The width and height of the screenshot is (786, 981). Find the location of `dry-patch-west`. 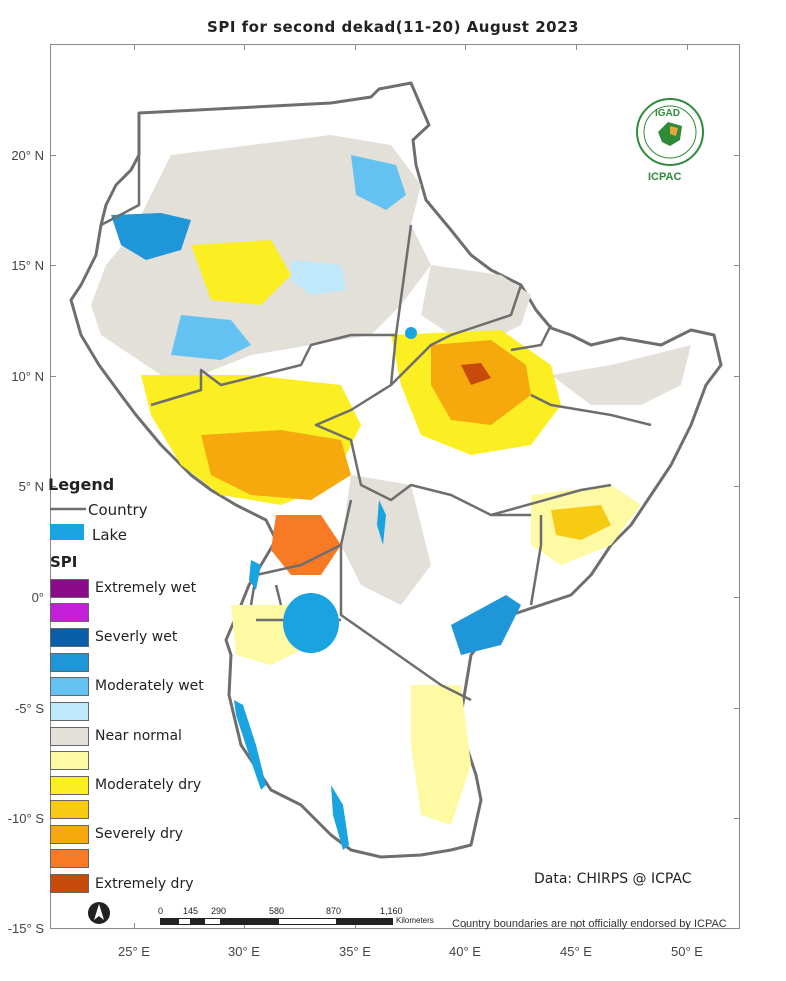

dry-patch-west is located at coordinates (241, 272).